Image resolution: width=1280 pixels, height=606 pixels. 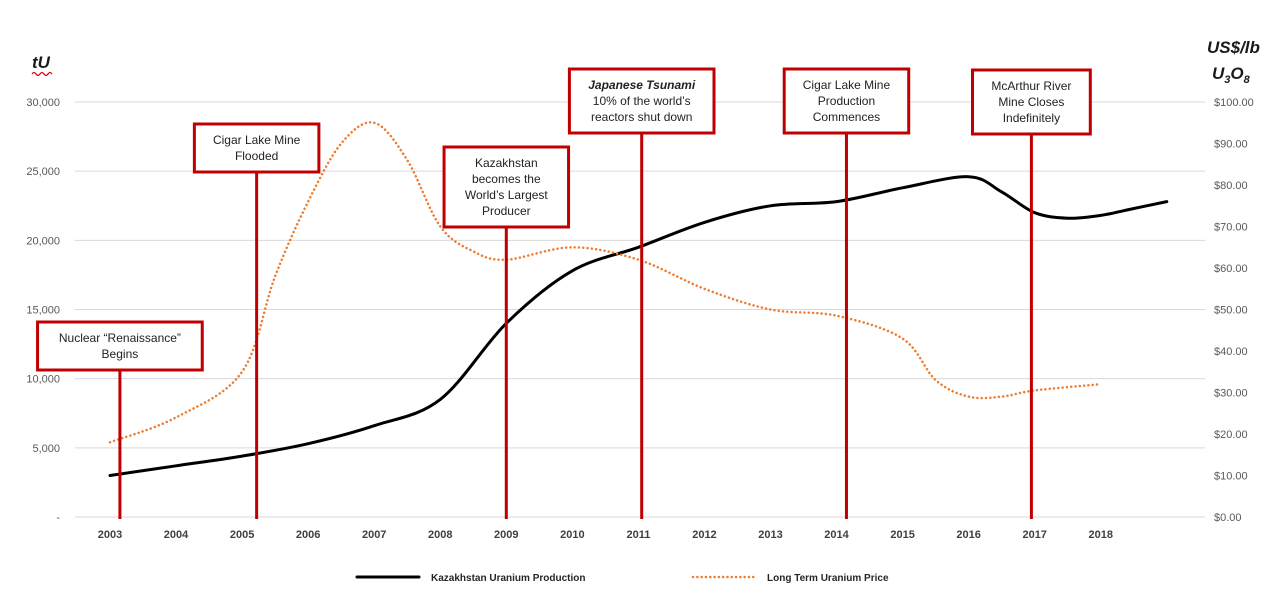 What do you see at coordinates (374, 535) in the screenshot?
I see `x-tick-label: 2007` at bounding box center [374, 535].